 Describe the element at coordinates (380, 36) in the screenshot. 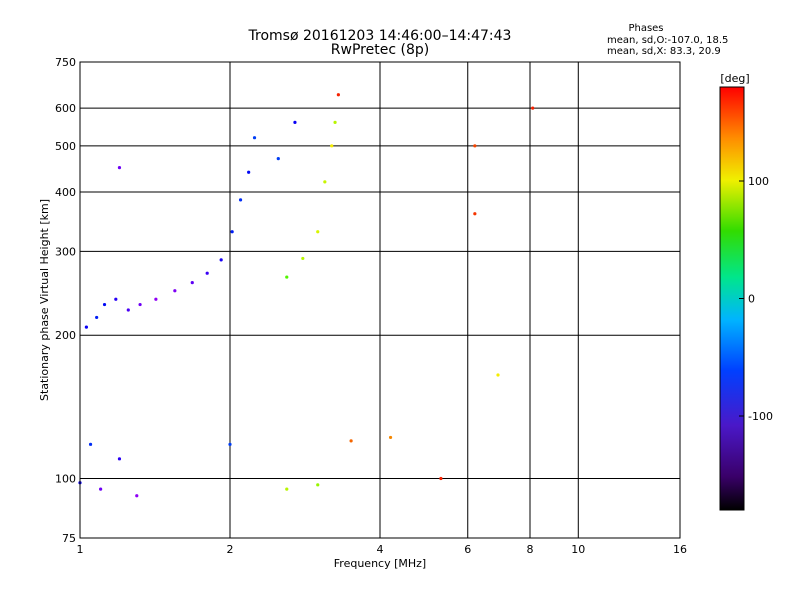

I see `chart-title: Tromsø 20161203 14:46:00–14:47:43` at that location.